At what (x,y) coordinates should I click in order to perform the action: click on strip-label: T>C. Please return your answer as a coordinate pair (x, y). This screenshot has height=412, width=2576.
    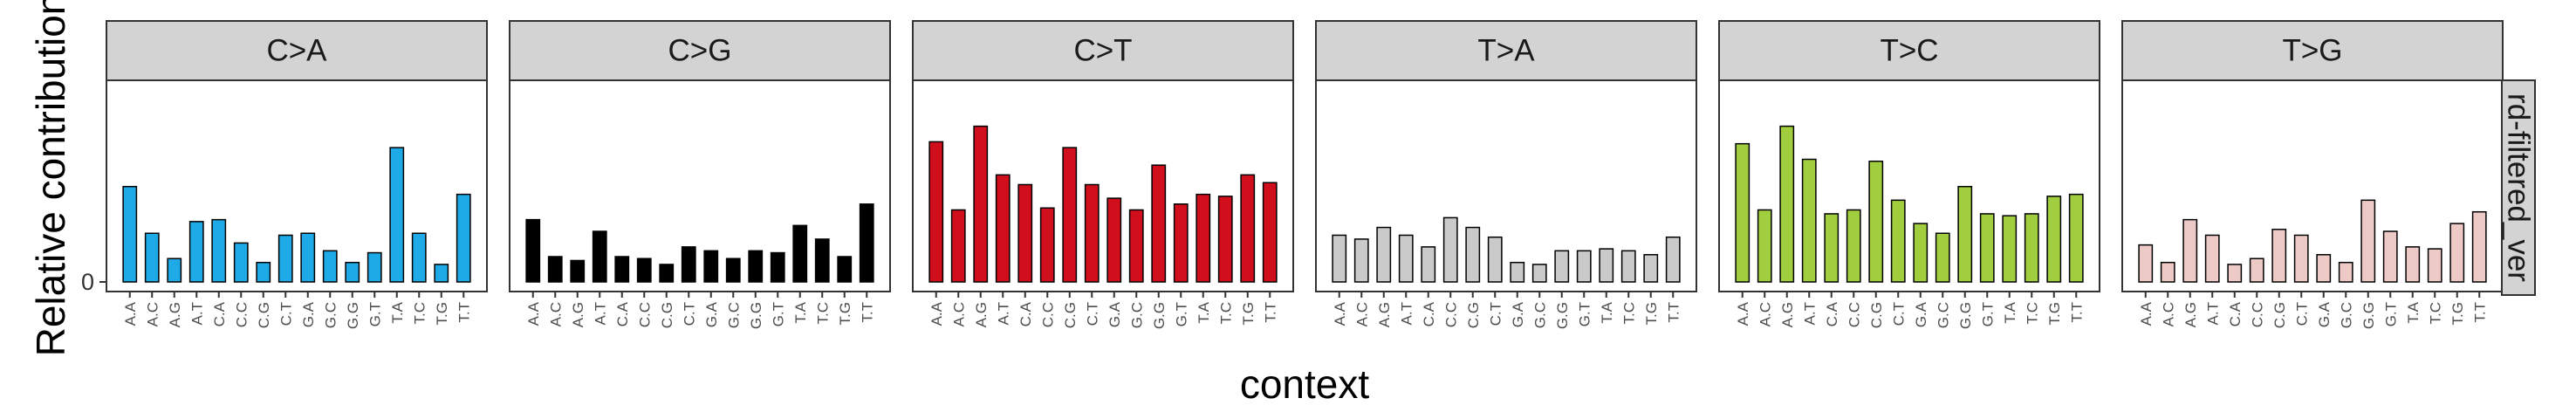
    Looking at the image, I should click on (1909, 51).